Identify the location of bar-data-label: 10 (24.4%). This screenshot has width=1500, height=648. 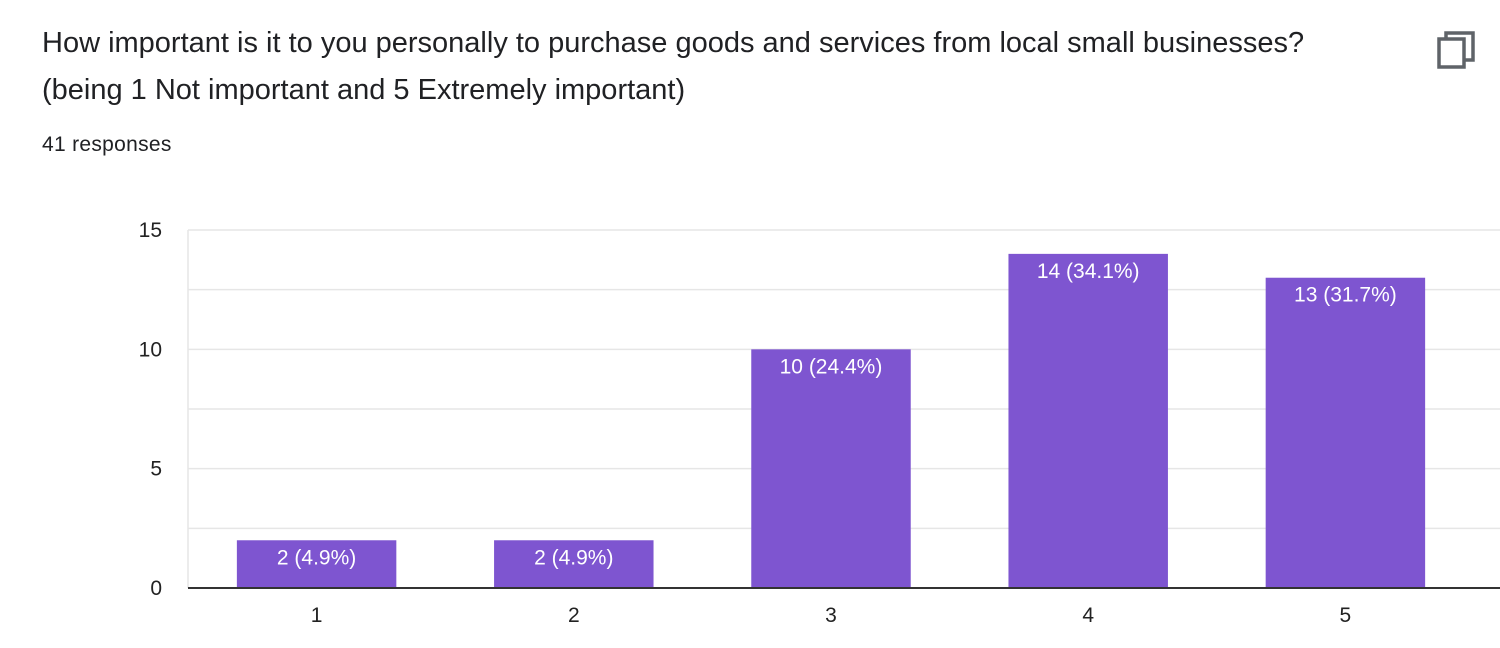
(831, 366).